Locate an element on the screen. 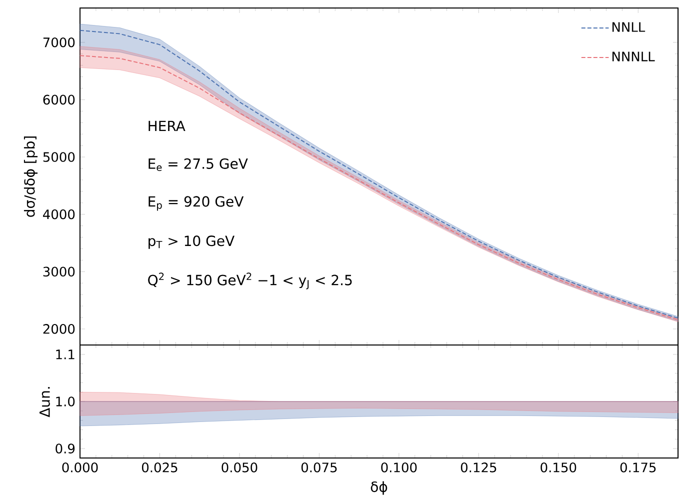 The image size is (679, 504). annotation: E$_{p}$ = 920 GeV is located at coordinates (196, 203).